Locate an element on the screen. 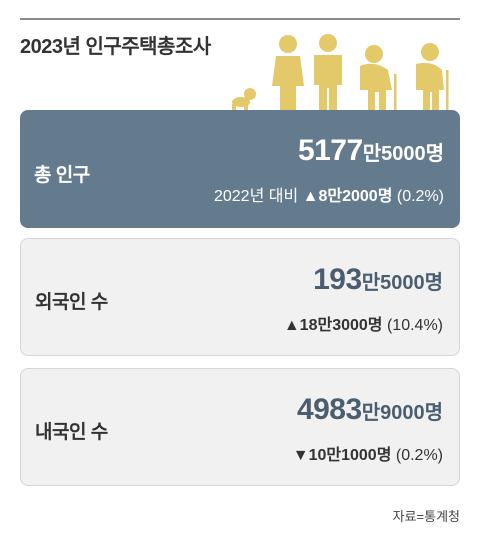  foreign-population-change: ▲18만3000명 (10.4%) is located at coordinates (363, 325).